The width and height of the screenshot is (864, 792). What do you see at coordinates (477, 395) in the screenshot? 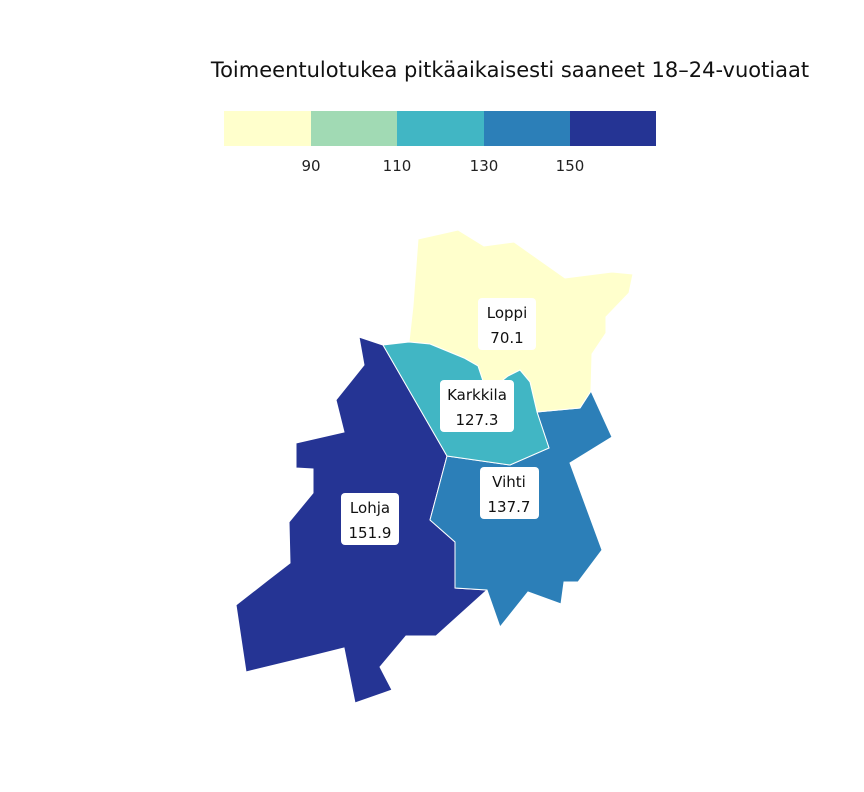
I see `region-name: Karkkila` at bounding box center [477, 395].